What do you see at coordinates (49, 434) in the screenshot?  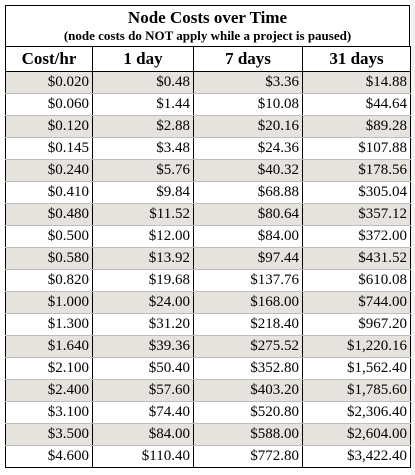 I see `cell-cost-per-hour: $3.500` at bounding box center [49, 434].